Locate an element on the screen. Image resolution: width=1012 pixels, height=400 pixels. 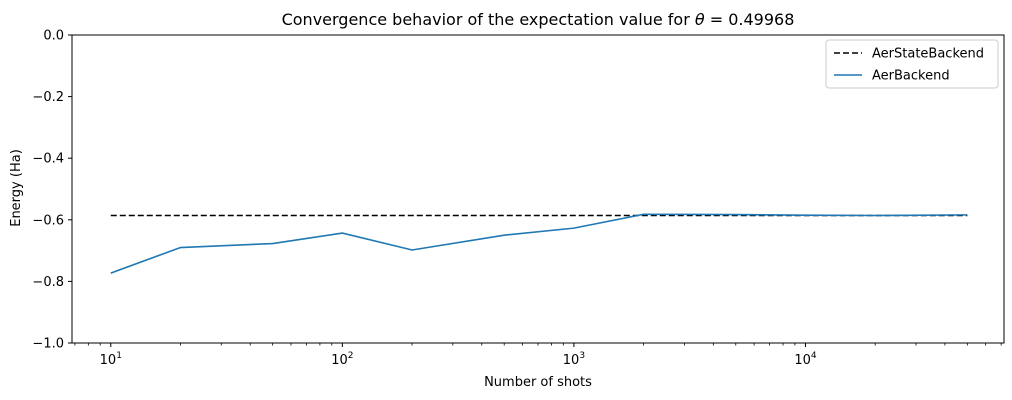
y-tick-label: −0.6 is located at coordinates (48, 220).